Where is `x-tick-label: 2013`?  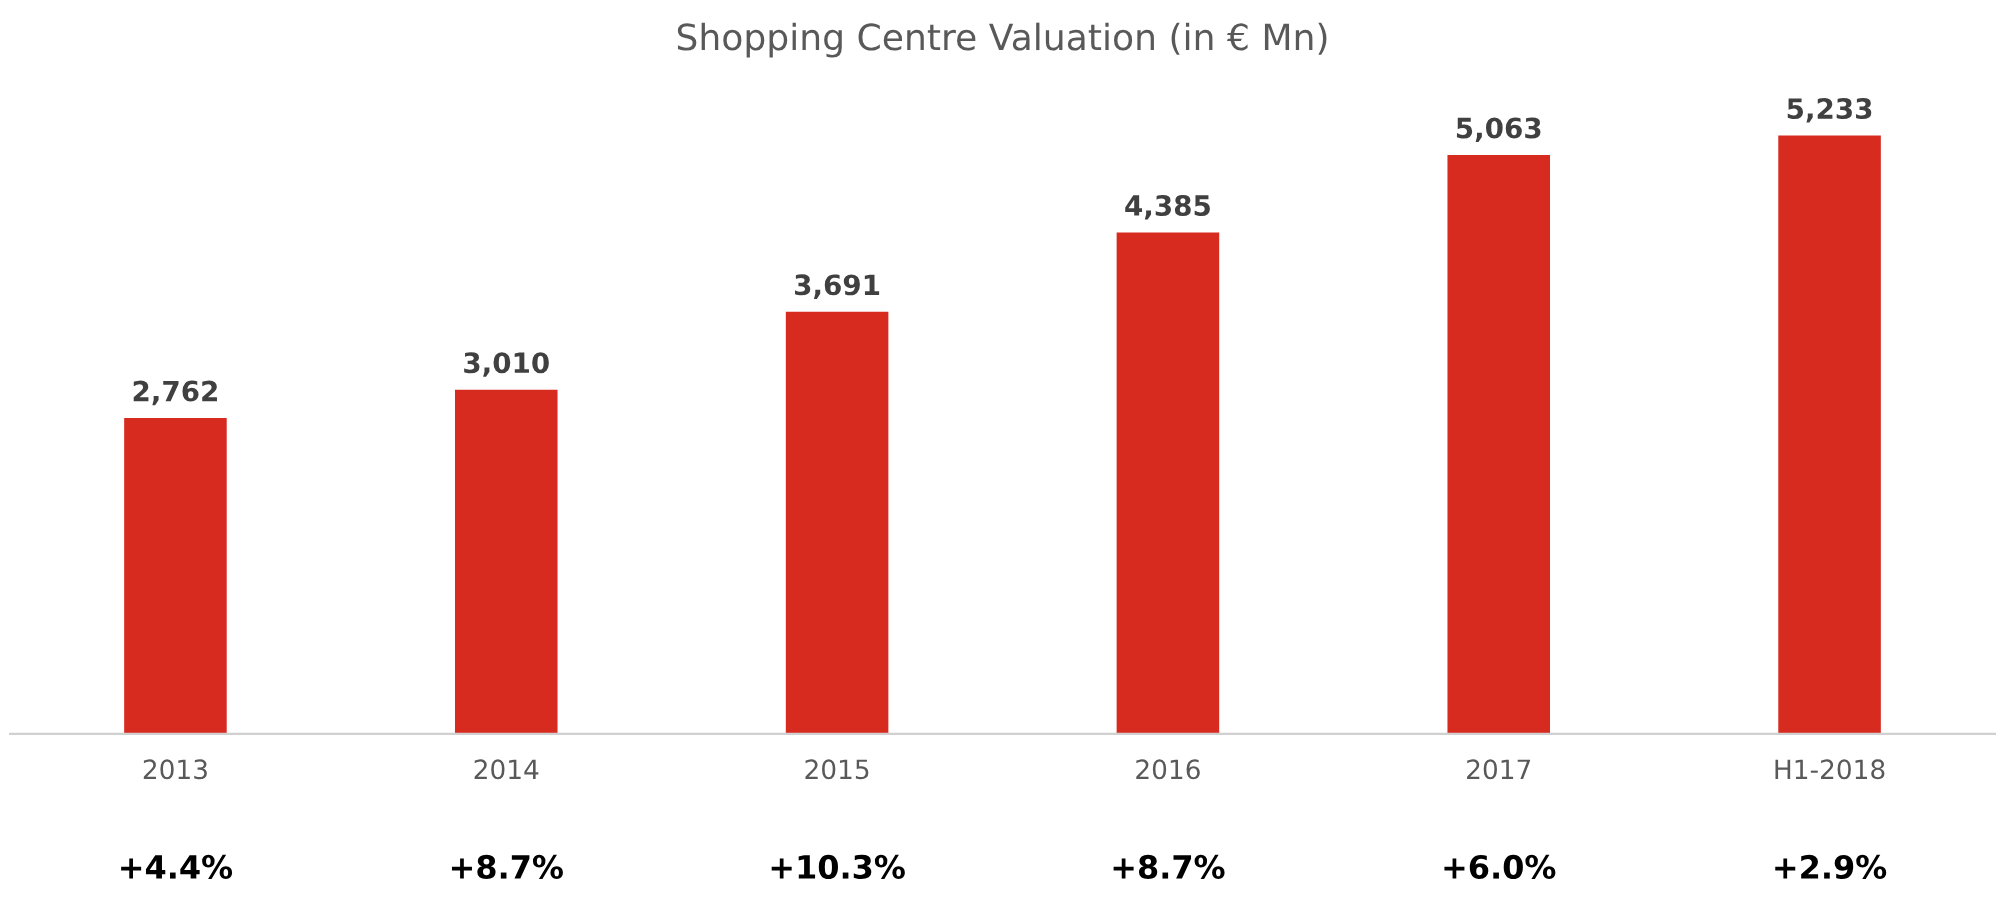
x-tick-label: 2013 is located at coordinates (175, 769).